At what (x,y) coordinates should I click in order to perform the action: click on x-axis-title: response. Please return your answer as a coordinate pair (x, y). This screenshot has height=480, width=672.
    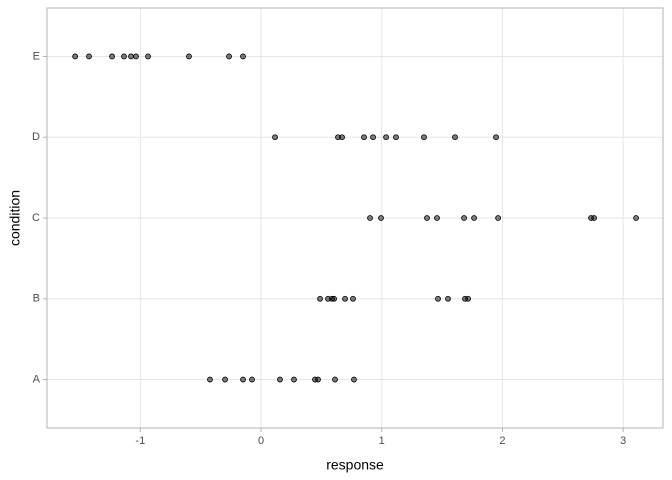
    Looking at the image, I should click on (355, 465).